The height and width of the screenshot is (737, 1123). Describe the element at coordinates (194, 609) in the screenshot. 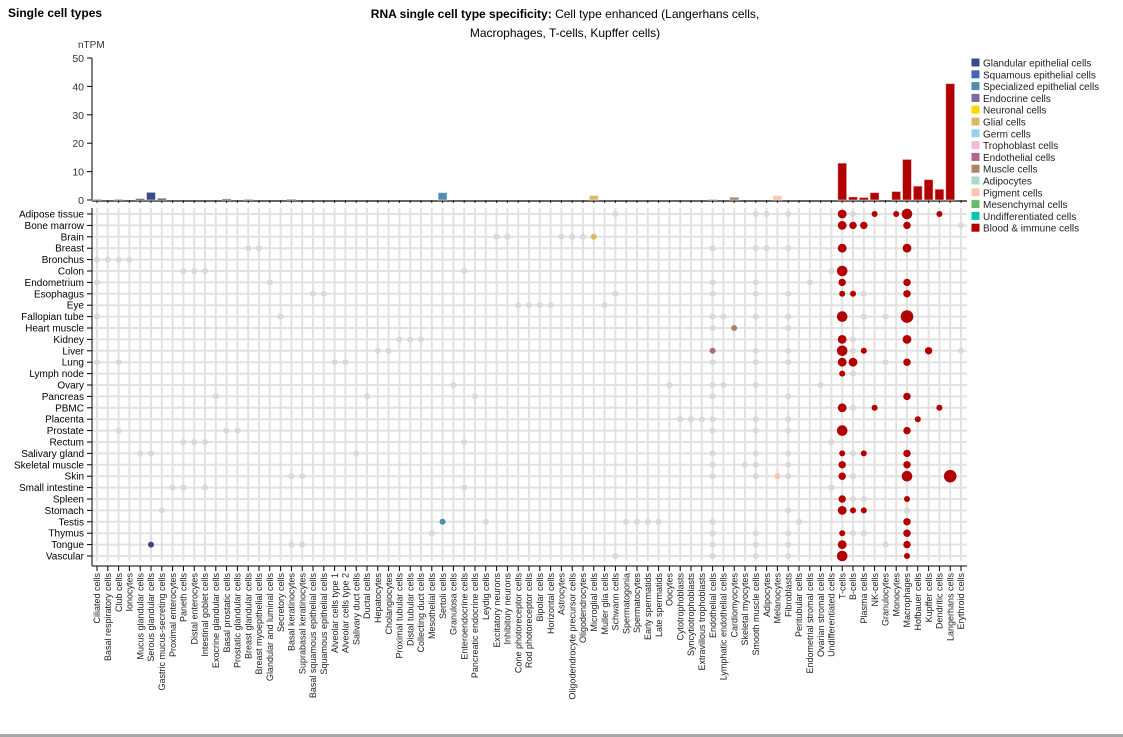

I see `cell-type-label: Distal enterocytes` at that location.